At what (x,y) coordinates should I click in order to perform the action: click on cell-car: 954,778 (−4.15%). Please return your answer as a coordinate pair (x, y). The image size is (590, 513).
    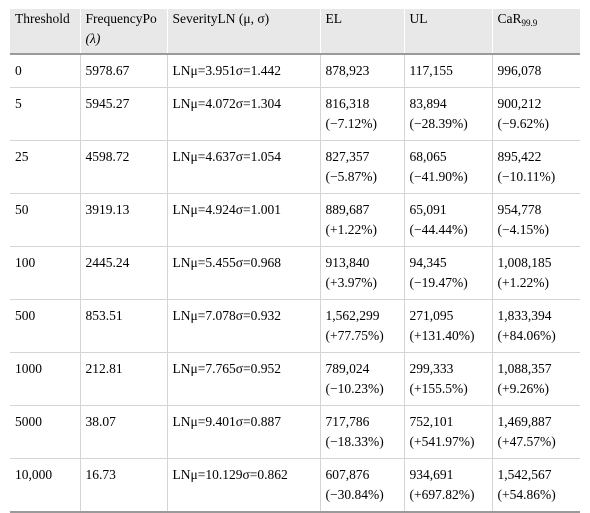
    Looking at the image, I should click on (535, 220).